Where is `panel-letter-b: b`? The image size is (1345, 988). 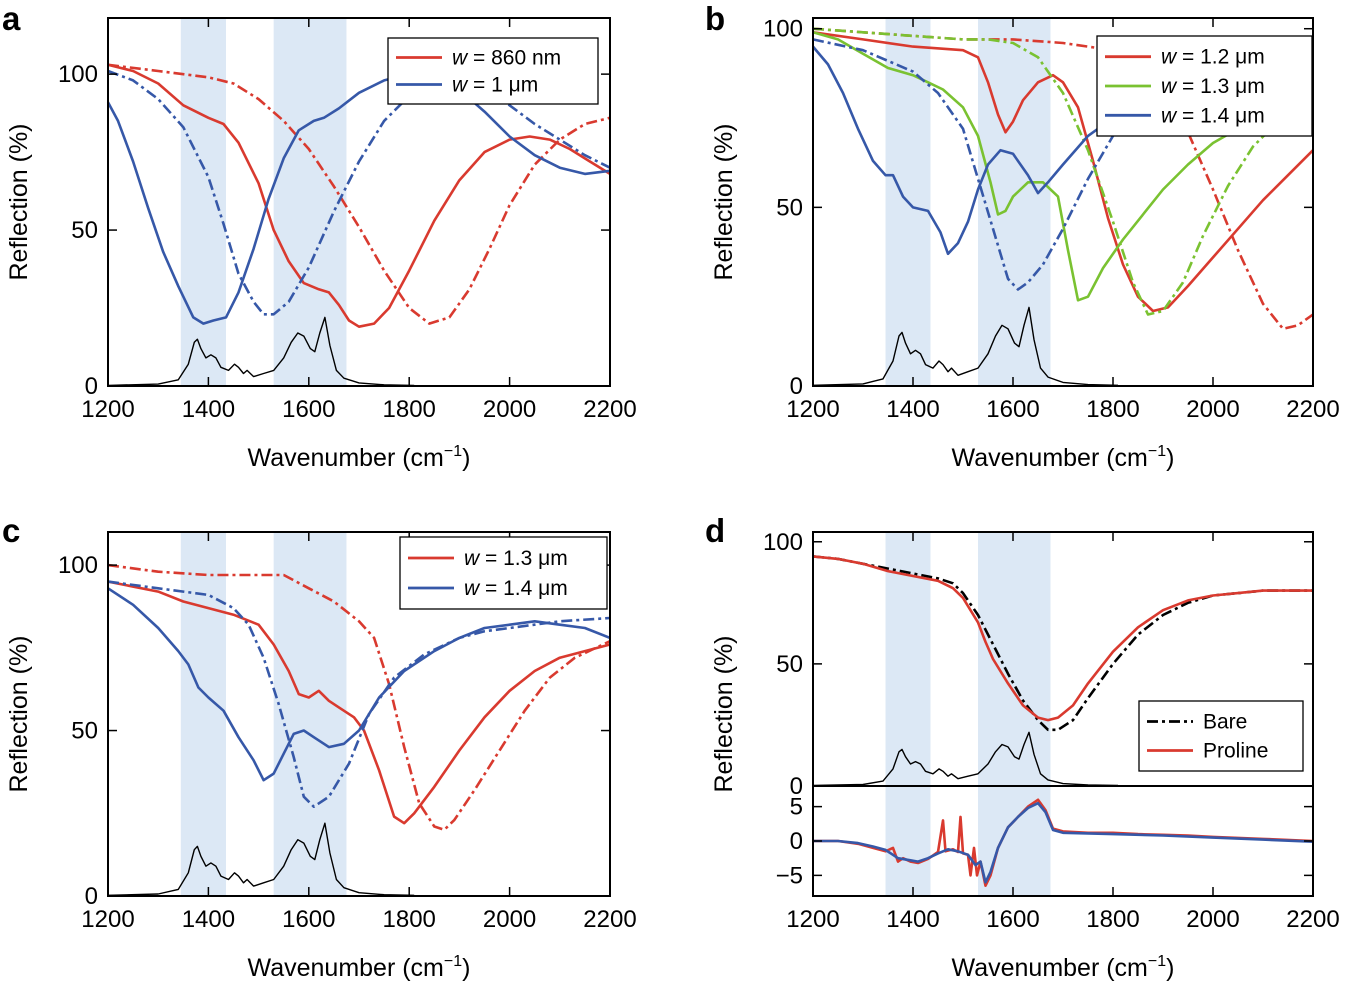 panel-letter-b: b is located at coordinates (715, 18).